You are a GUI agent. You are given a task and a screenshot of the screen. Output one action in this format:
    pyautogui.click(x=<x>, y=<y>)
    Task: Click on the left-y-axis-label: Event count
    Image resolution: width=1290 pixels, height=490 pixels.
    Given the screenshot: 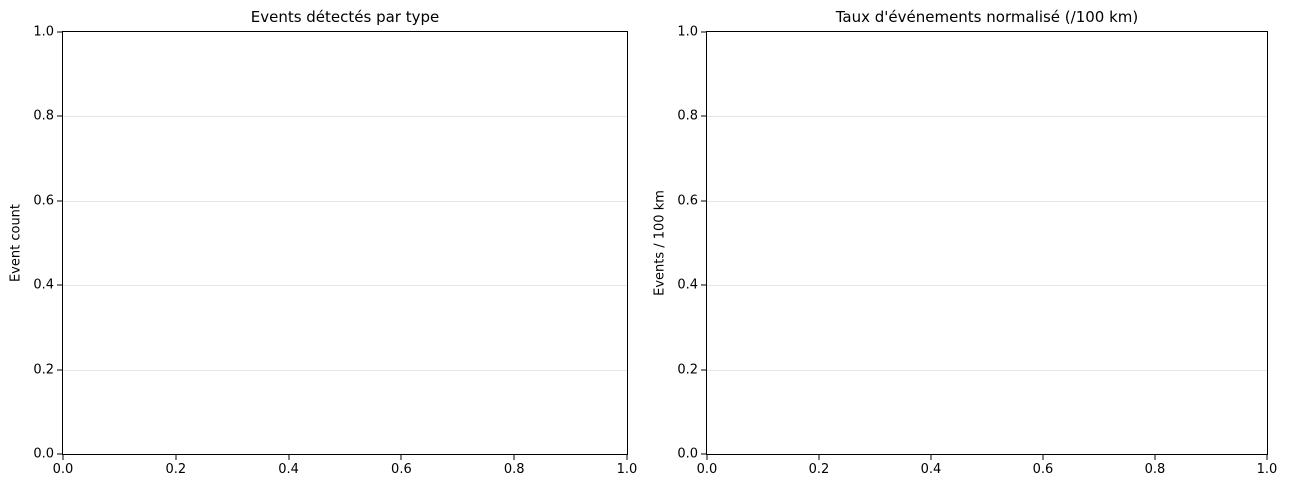 What is the action you would take?
    pyautogui.click(x=16, y=243)
    